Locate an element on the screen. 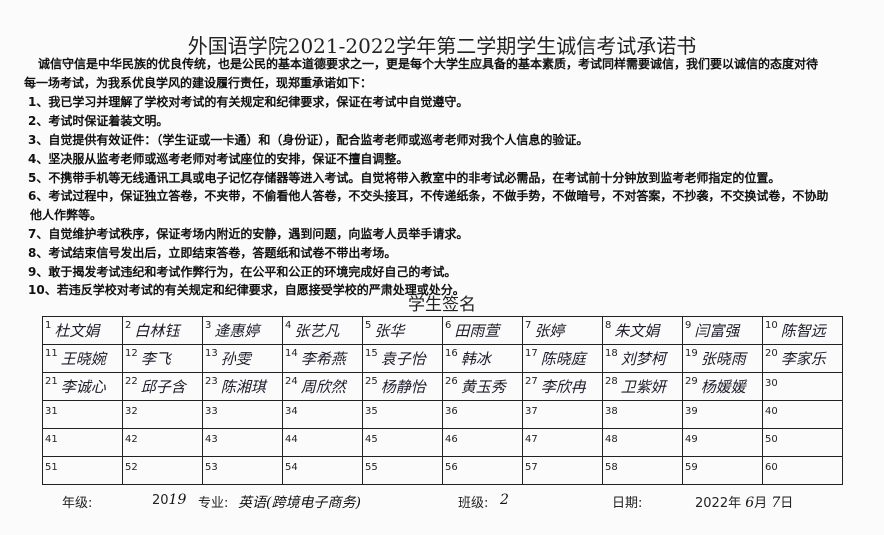  signature-cell: 36 is located at coordinates (482, 414).